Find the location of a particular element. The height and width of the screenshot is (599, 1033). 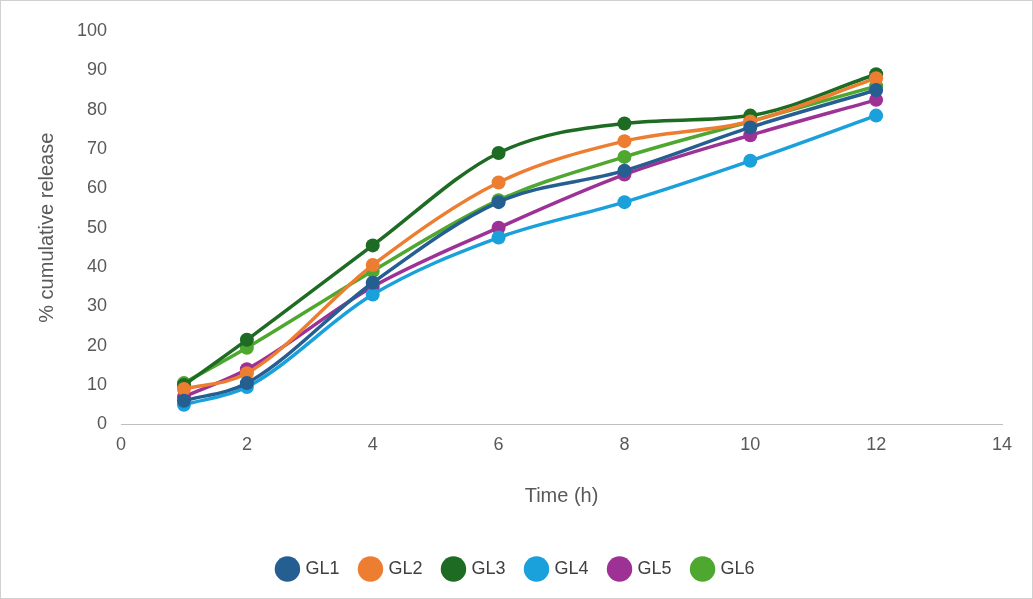

legend-label: GL1 is located at coordinates (322, 567).